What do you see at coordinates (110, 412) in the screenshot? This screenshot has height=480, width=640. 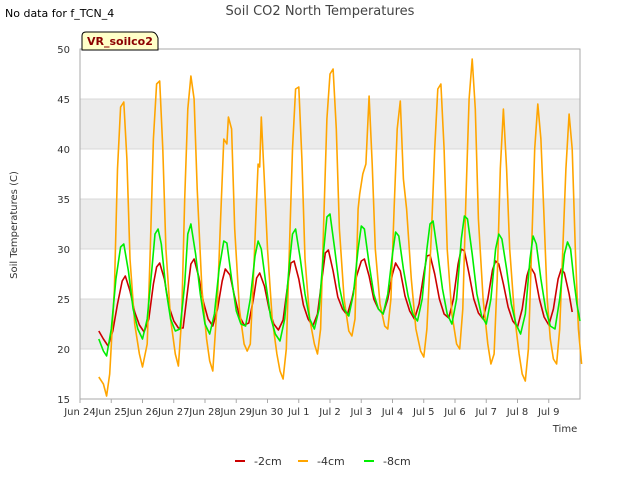 I see `x-tick-label: Jun 25` at bounding box center [110, 412].